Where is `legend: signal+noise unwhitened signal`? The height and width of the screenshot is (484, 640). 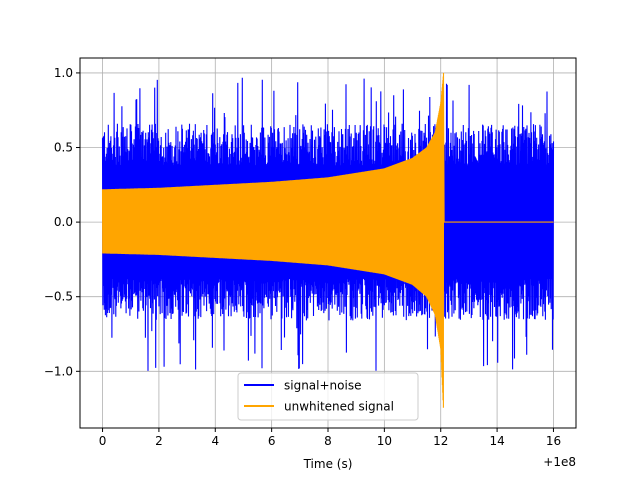
legend: signal+noise unwhitened signal is located at coordinates (328, 396).